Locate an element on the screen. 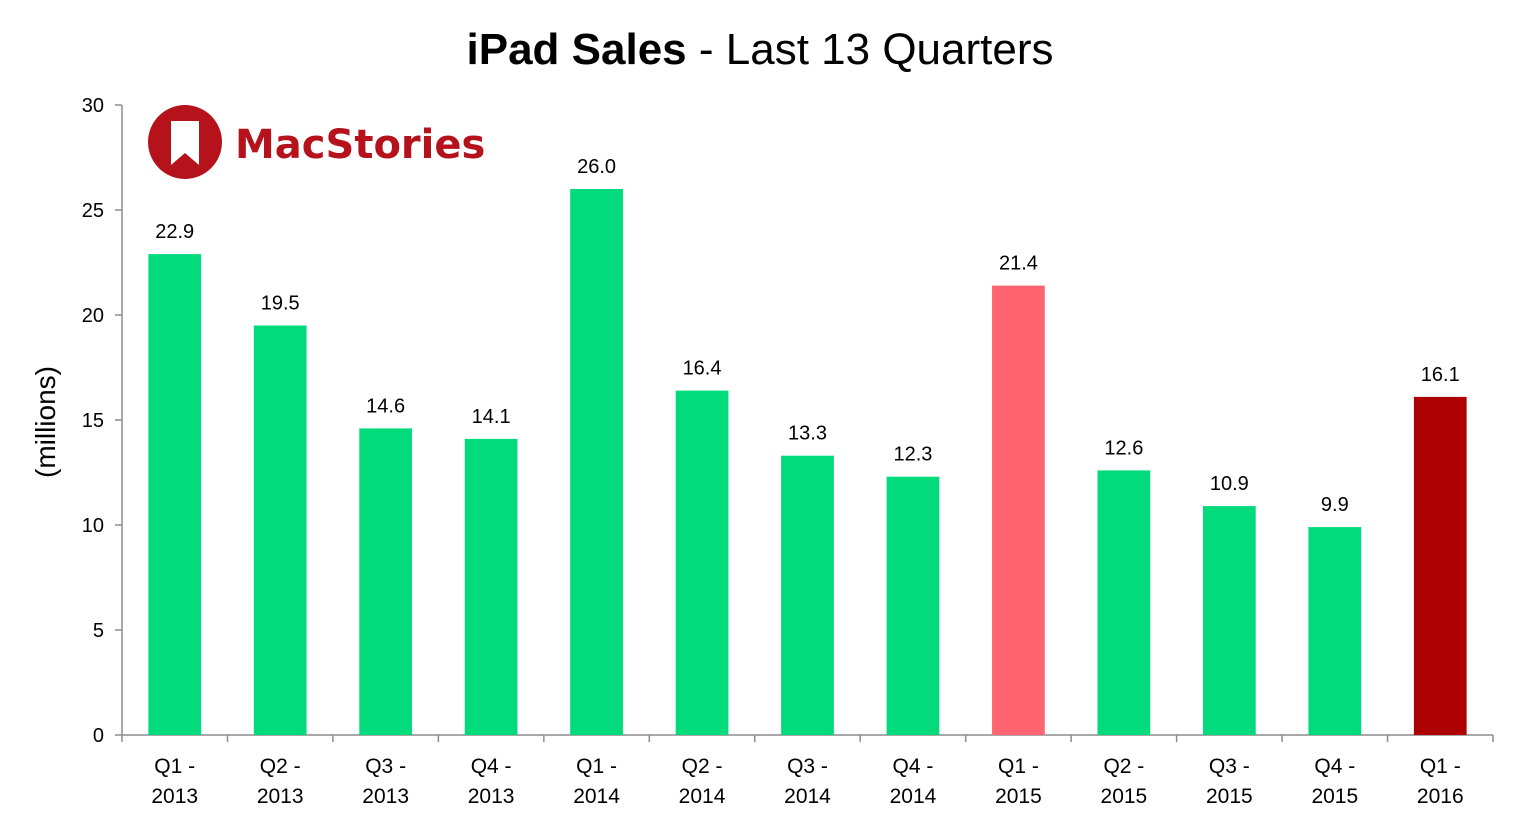  data-label: 13.3 is located at coordinates (807, 434).